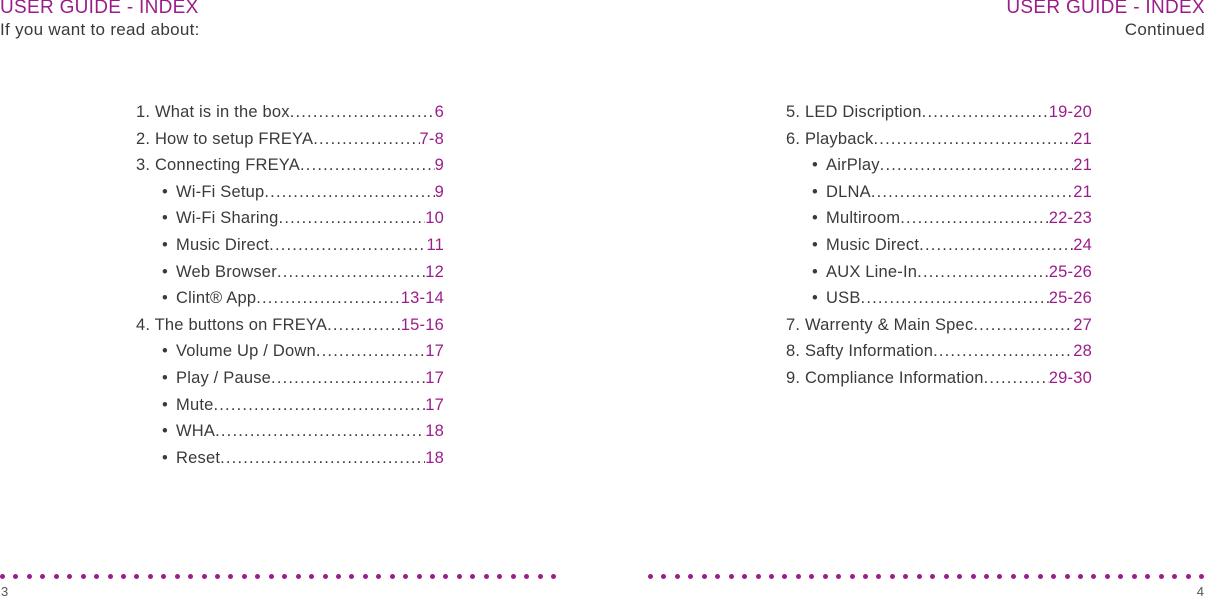 The width and height of the screenshot is (1205, 599). Describe the element at coordinates (435, 244) in the screenshot. I see `index-entry-page: 11` at that location.